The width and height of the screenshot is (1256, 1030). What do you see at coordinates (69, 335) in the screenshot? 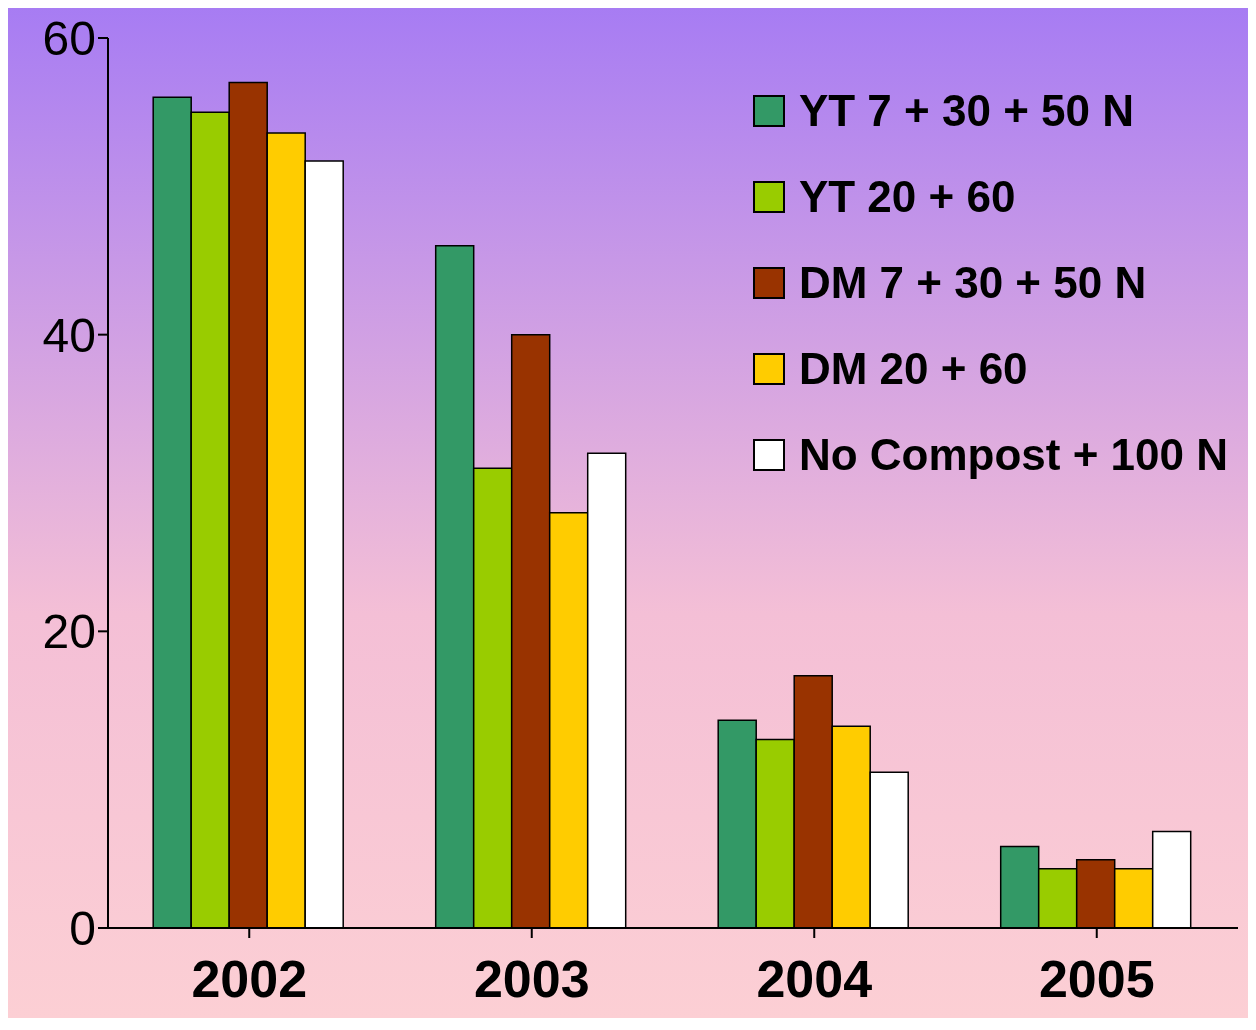
I see `y-tick-label: 40` at bounding box center [69, 335].